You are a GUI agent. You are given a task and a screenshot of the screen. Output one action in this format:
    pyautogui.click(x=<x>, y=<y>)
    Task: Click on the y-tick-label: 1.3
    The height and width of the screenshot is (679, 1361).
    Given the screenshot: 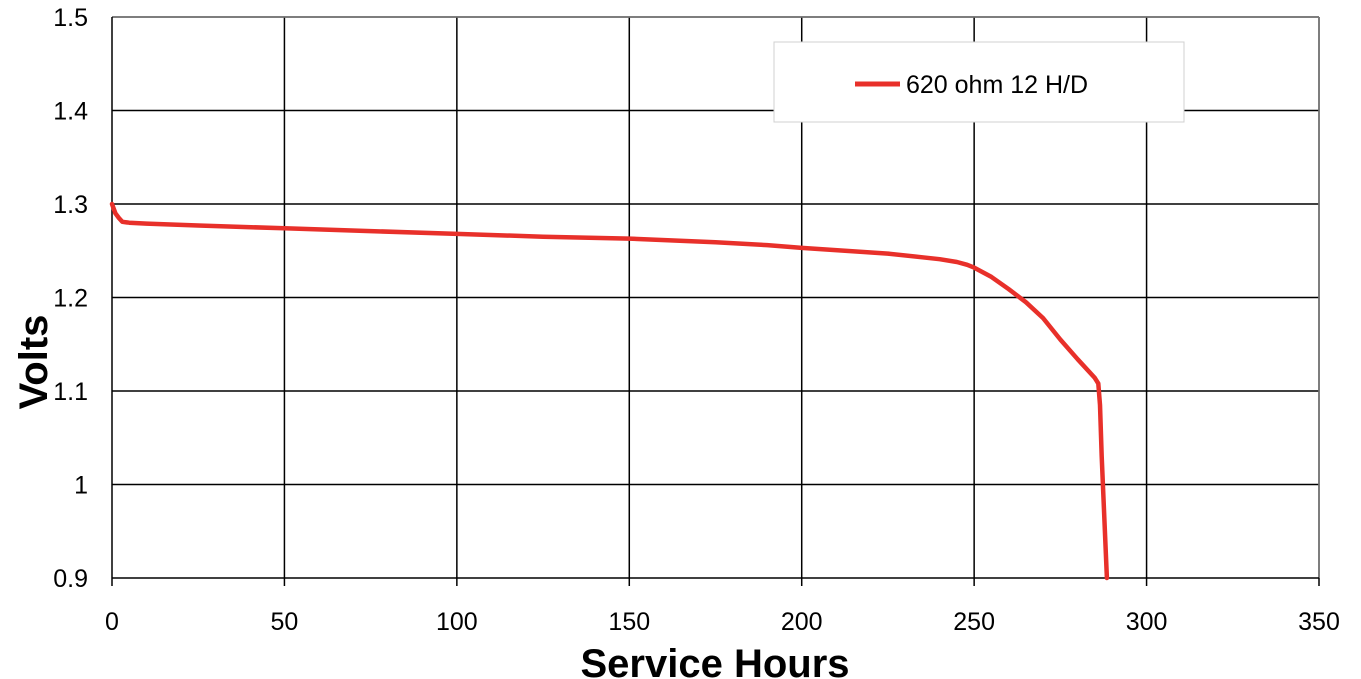 What is the action you would take?
    pyautogui.click(x=70, y=205)
    